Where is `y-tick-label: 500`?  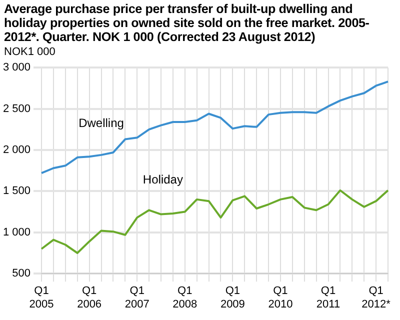
y-tick-label: 500 is located at coordinates (21, 274).